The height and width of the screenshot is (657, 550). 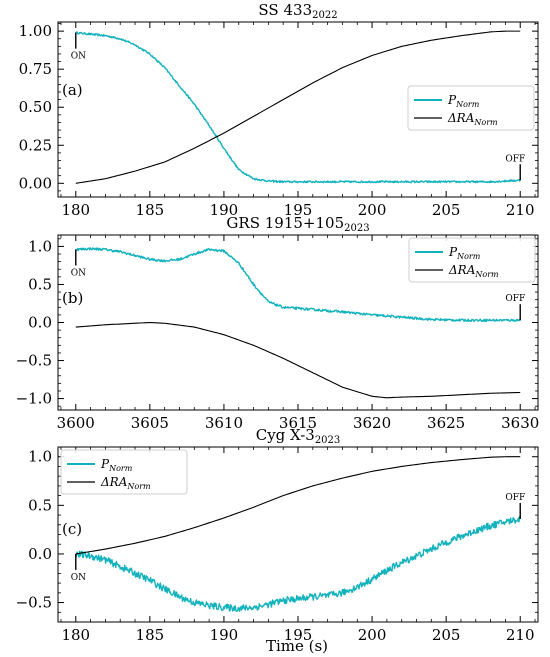 What do you see at coordinates (372, 423) in the screenshot?
I see `x-tick-label: 3620` at bounding box center [372, 423].